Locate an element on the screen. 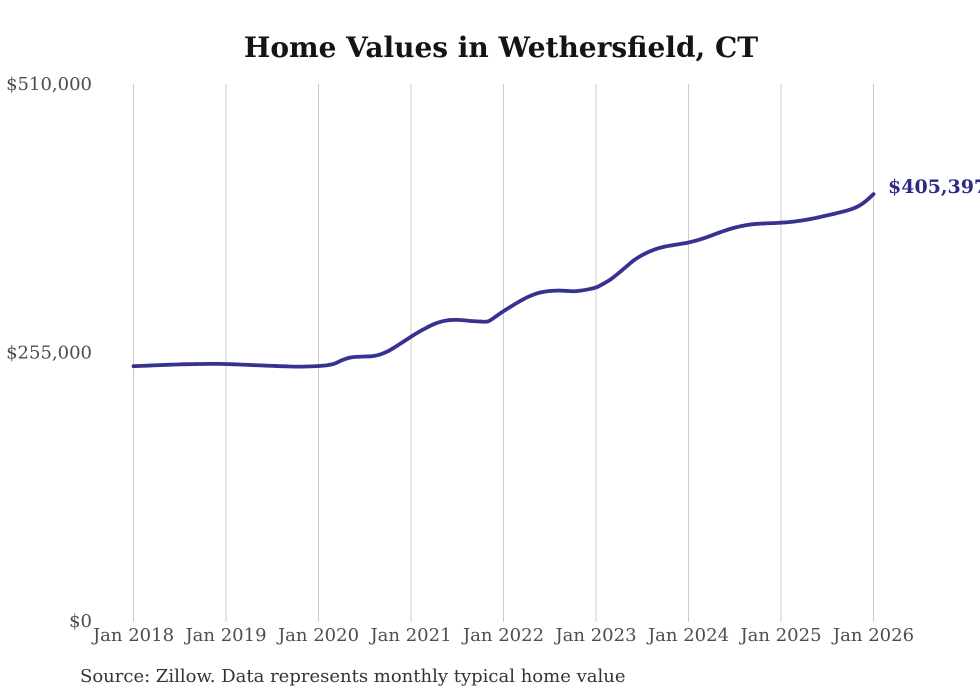  x-tick-label: Jan 2026 is located at coordinates (872, 635).